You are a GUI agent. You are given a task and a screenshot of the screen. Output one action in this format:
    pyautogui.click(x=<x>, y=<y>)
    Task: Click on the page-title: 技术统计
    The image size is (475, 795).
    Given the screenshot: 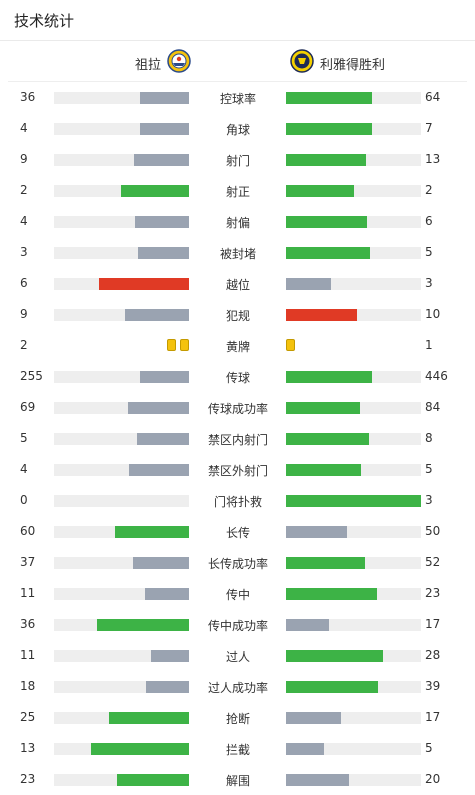 What is the action you would take?
    pyautogui.click(x=44, y=21)
    